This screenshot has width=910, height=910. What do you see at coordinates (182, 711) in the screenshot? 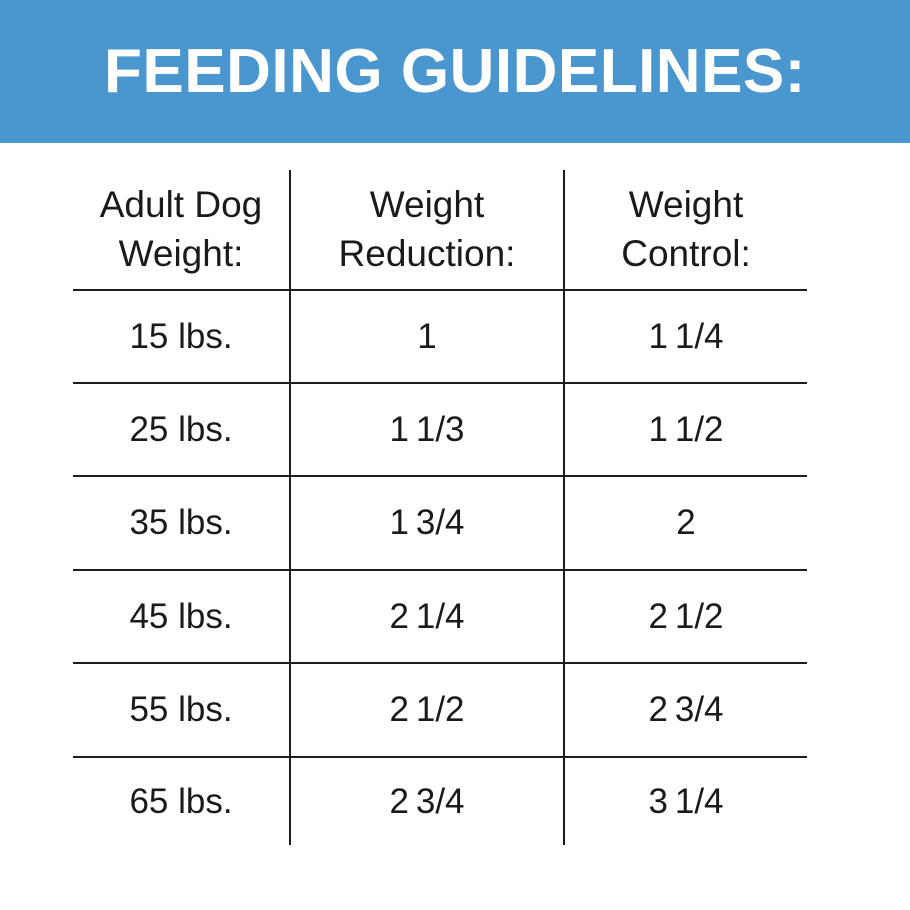
I see `cell-weight-55: 55 lbs.` at bounding box center [182, 711].